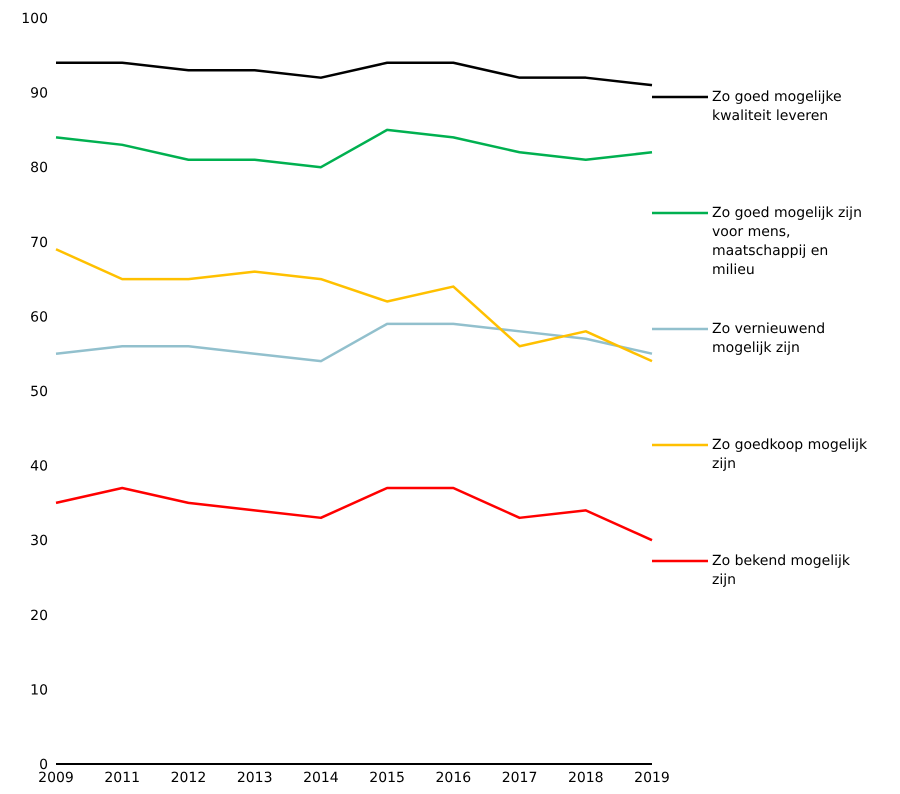 This screenshot has height=794, width=900. What do you see at coordinates (188, 778) in the screenshot?
I see `x-tick-label: 2012` at bounding box center [188, 778].